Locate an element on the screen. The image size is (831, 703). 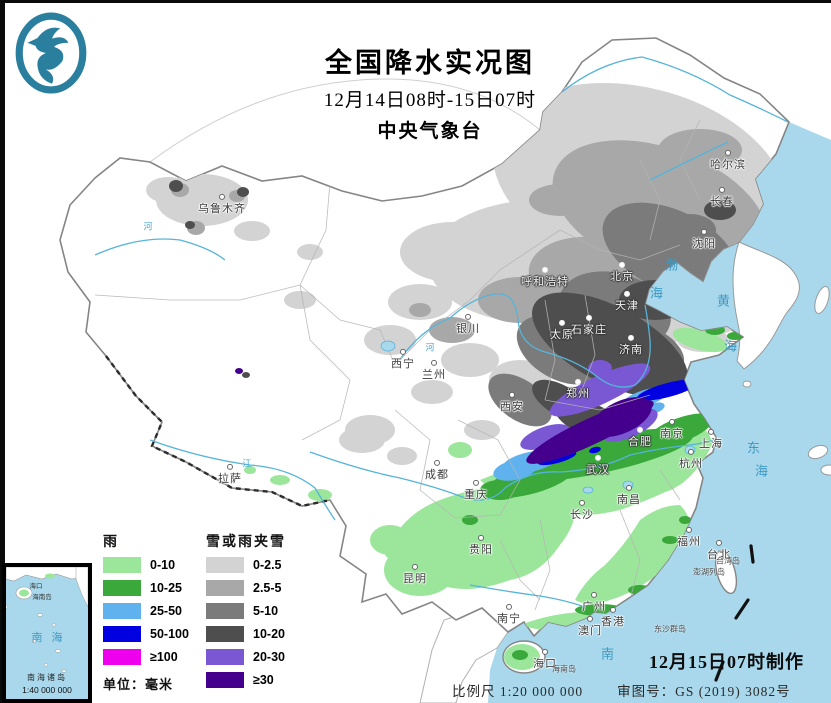
inset-sea-label: 南海 is located at coordinates (51, 638).